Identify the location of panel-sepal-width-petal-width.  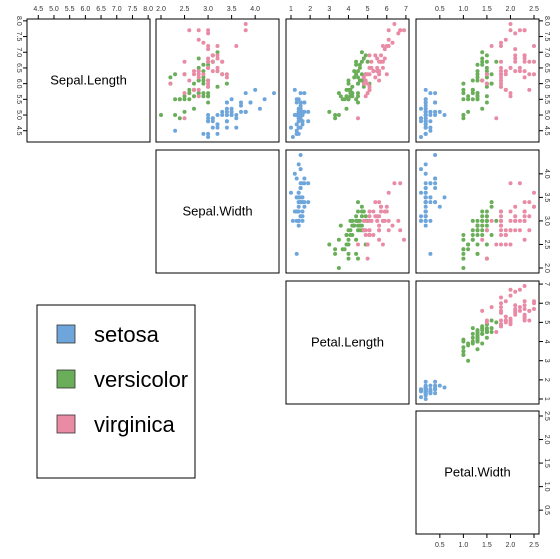
(477, 211).